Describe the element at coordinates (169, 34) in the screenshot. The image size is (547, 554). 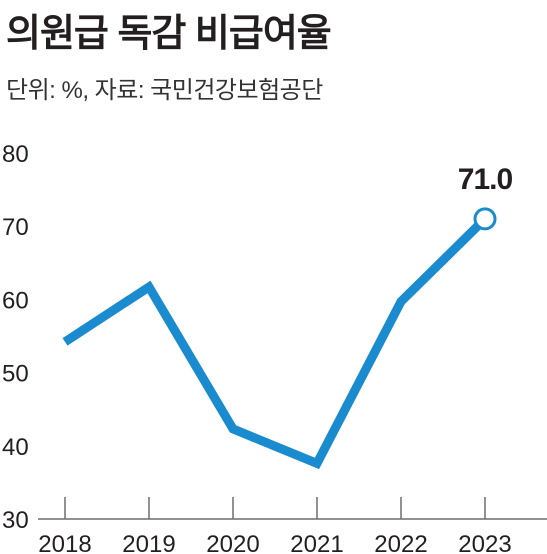
I see `chart-title: 의원급 독감 비급여율` at that location.